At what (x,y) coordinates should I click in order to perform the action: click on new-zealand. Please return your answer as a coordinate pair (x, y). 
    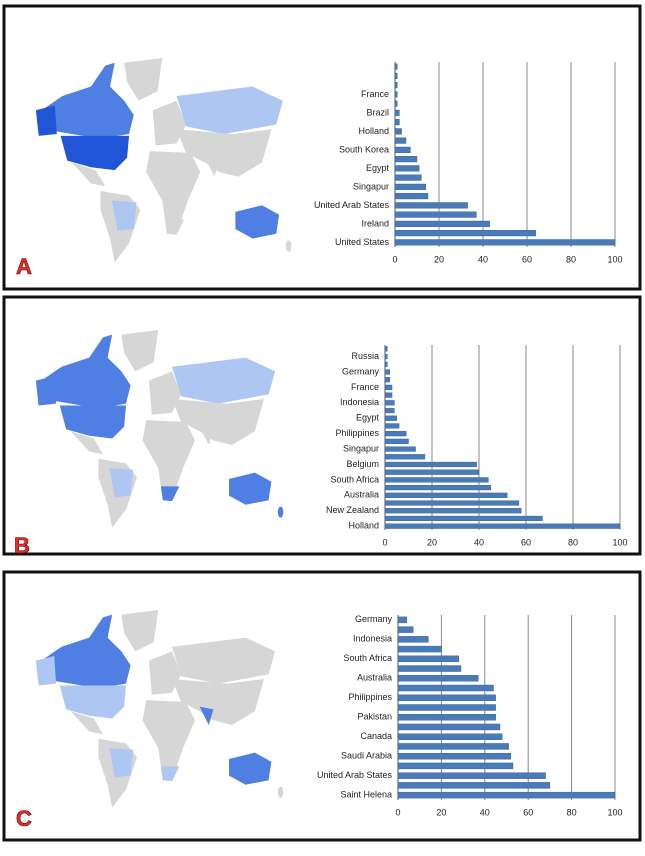
    Looking at the image, I should click on (280, 512).